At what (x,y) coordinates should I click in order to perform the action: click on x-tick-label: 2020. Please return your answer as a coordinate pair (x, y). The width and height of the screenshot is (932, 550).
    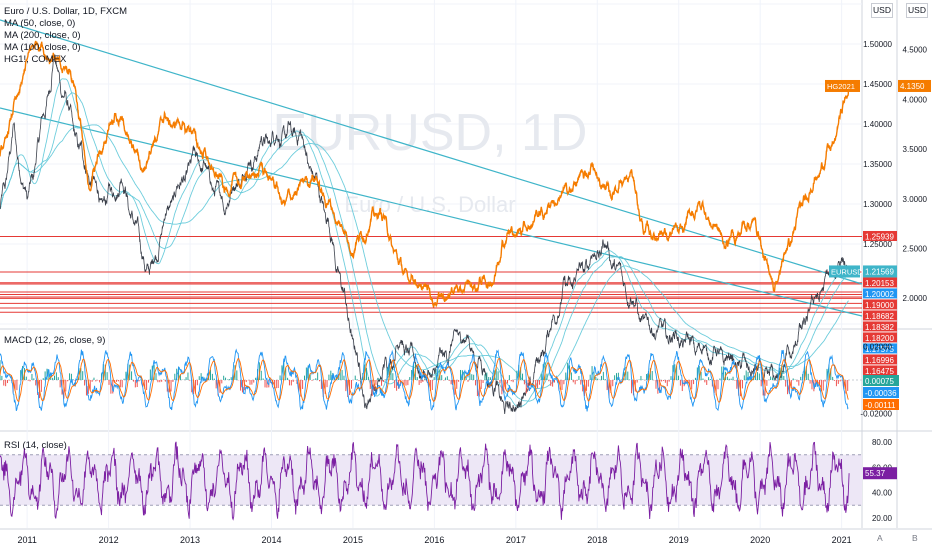
    Looking at the image, I should click on (760, 540).